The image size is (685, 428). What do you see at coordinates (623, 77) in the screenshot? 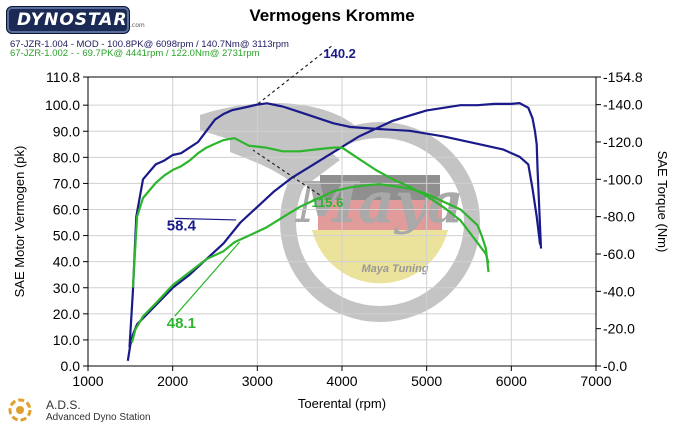
I see `y-right-tick-label: -154.8` at bounding box center [623, 77].